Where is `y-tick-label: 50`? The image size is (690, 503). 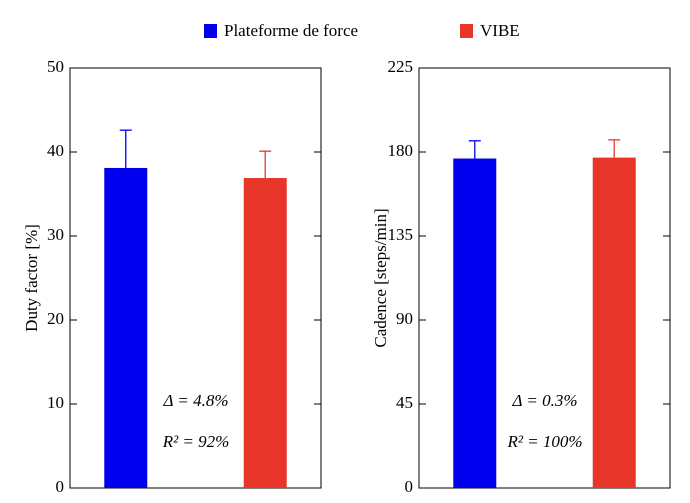
y-tick-label: 50 is located at coordinates (55, 66).